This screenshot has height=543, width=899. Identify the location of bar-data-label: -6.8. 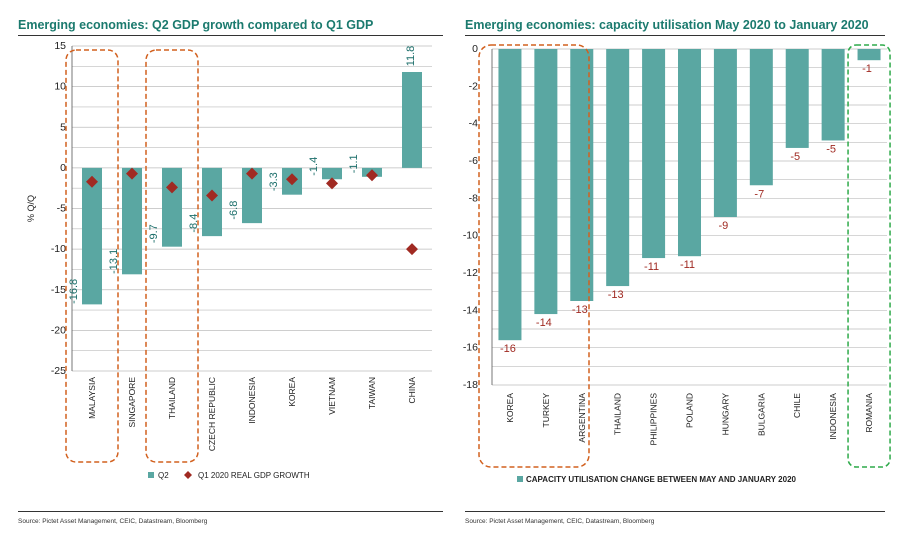
(234, 210).